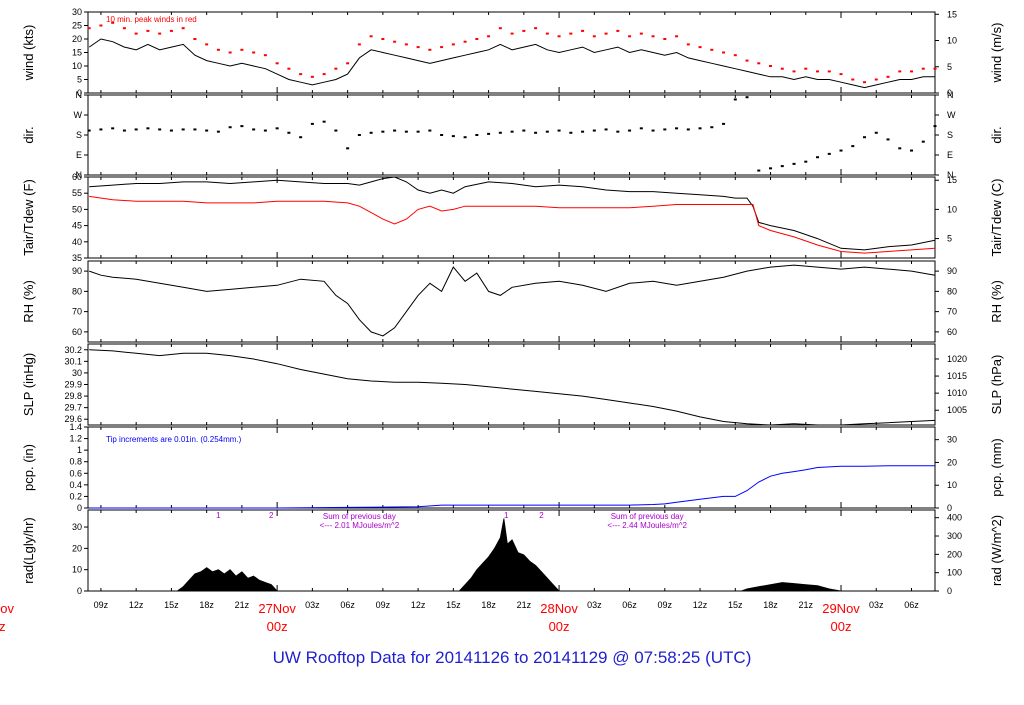 This screenshot has width=1024, height=705. Describe the element at coordinates (418, 605) in the screenshot. I see `time-tick-label: 12z` at that location.